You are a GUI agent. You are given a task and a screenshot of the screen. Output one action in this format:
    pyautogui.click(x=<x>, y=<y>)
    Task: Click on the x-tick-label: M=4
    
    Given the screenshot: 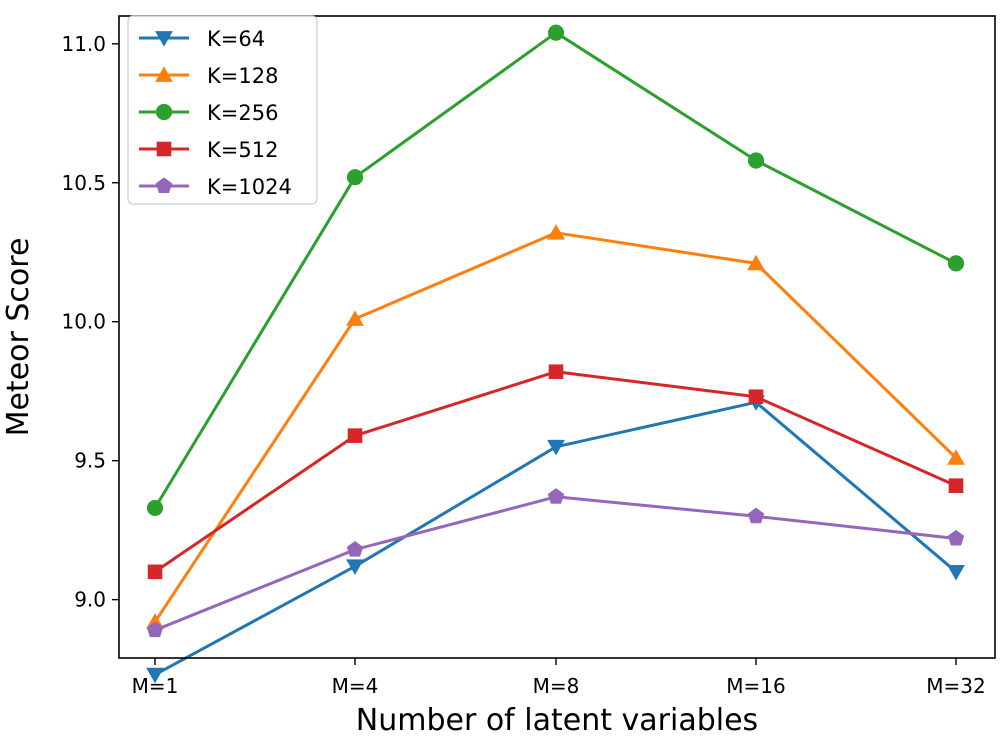 What is the action you would take?
    pyautogui.click(x=355, y=686)
    